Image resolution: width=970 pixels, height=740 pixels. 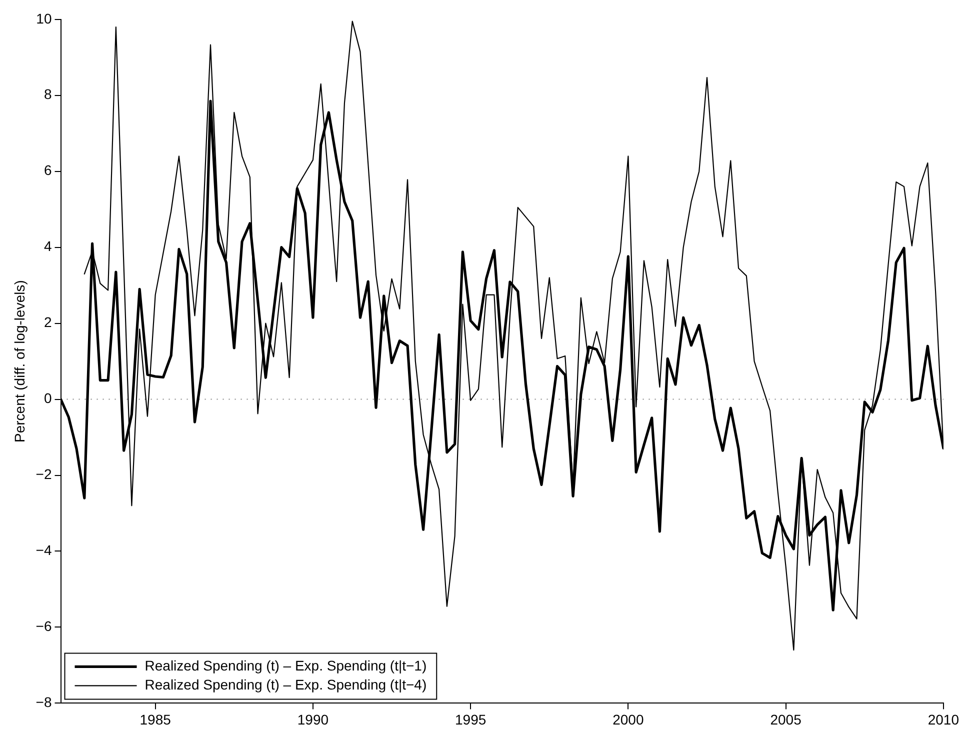 What do you see at coordinates (44, 702) in the screenshot?
I see `y-tick-label: −8` at bounding box center [44, 702].